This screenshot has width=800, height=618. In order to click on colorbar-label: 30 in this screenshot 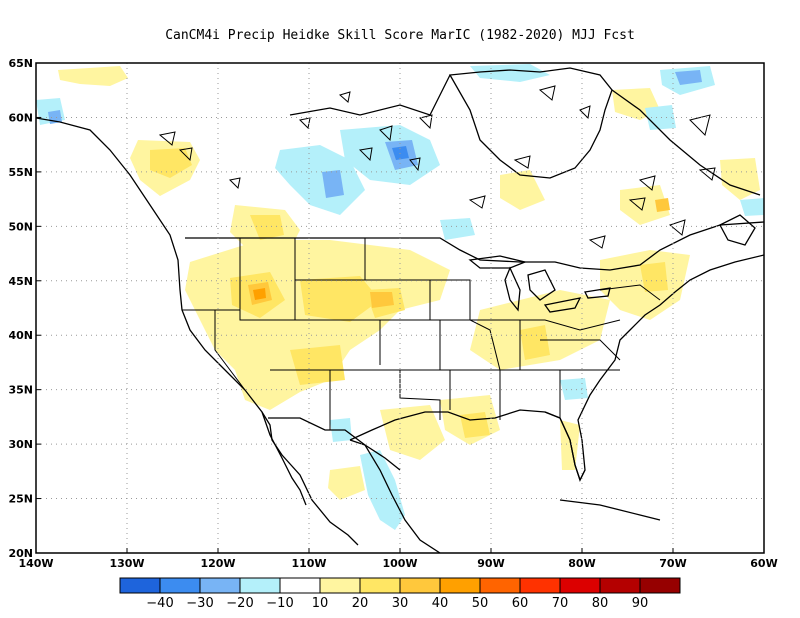, I will do `click(400, 603)`.